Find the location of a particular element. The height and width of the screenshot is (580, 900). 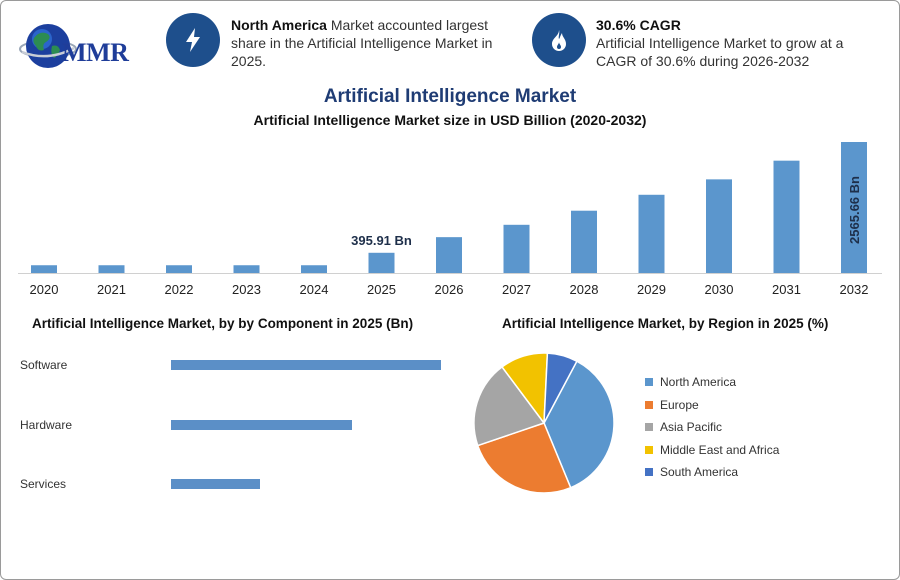

component-label-hardware: Hardware is located at coordinates (46, 424).